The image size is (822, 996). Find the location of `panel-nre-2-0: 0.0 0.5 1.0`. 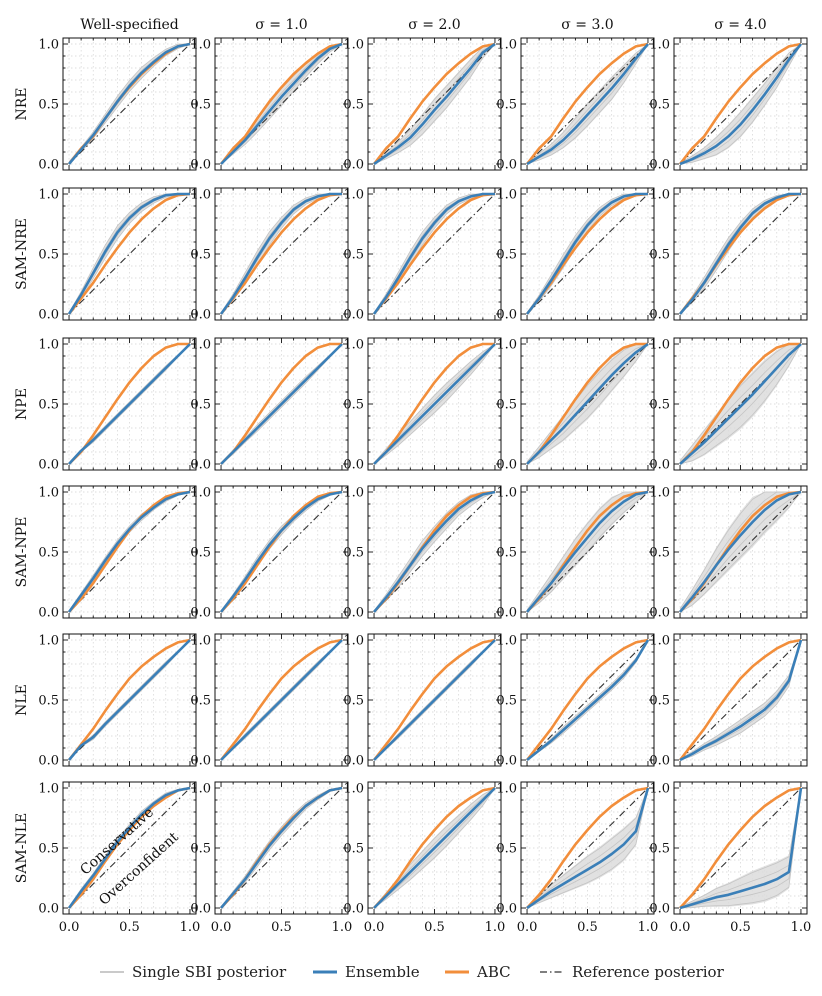

panel-nre-2-0: 0.0 0.5 1.0 is located at coordinates (422, 105).